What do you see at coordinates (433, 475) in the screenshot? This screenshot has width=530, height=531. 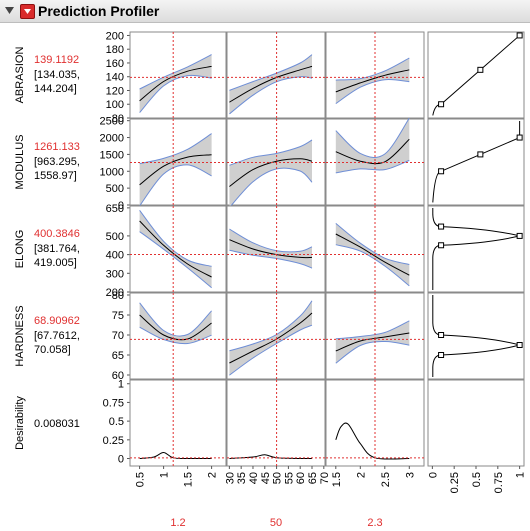 I see `desirability-x-tick-label: 0` at bounding box center [433, 475].